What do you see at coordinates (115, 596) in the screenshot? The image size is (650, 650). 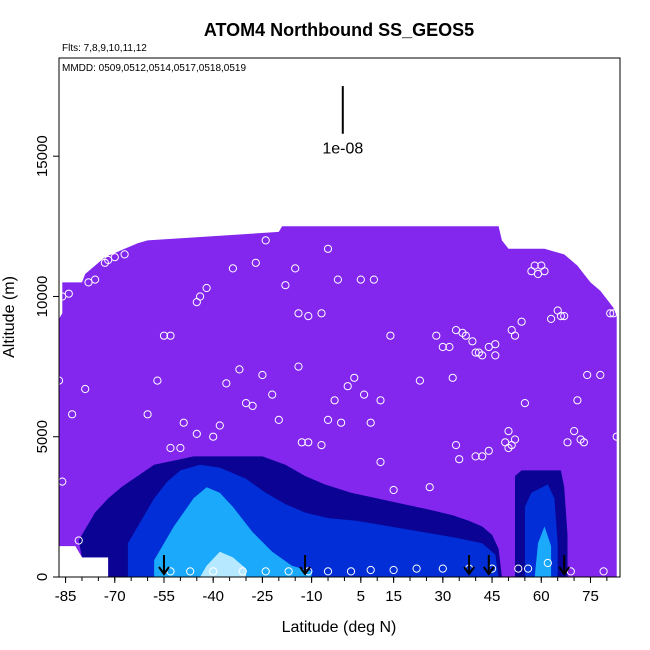 I see `x-tick-label: -70` at bounding box center [115, 596].